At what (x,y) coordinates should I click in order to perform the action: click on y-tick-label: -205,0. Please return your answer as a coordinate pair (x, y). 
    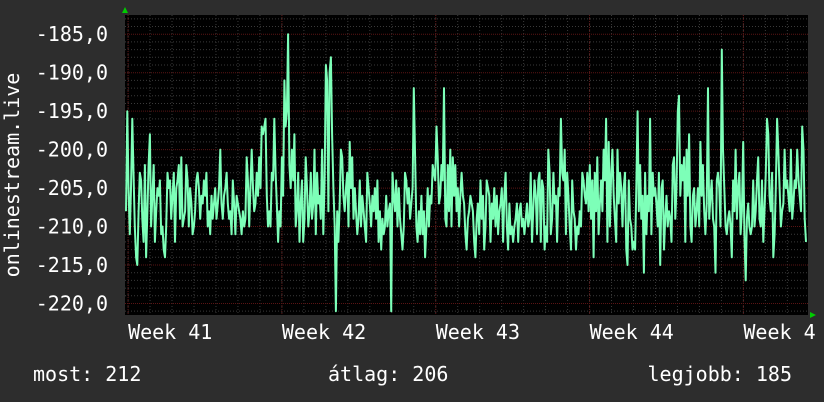
    Looking at the image, I should click on (72, 188).